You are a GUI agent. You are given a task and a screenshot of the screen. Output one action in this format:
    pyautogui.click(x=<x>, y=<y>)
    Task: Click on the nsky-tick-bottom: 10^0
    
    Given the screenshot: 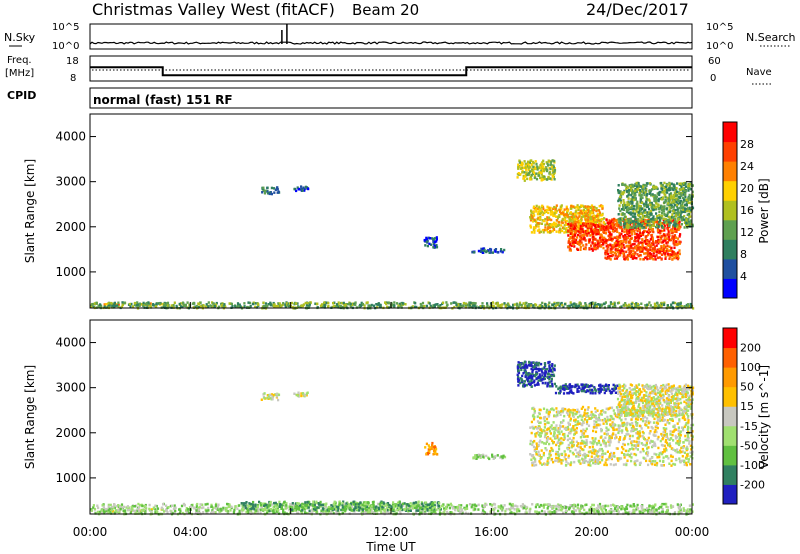 What is the action you would take?
    pyautogui.click(x=65, y=46)
    